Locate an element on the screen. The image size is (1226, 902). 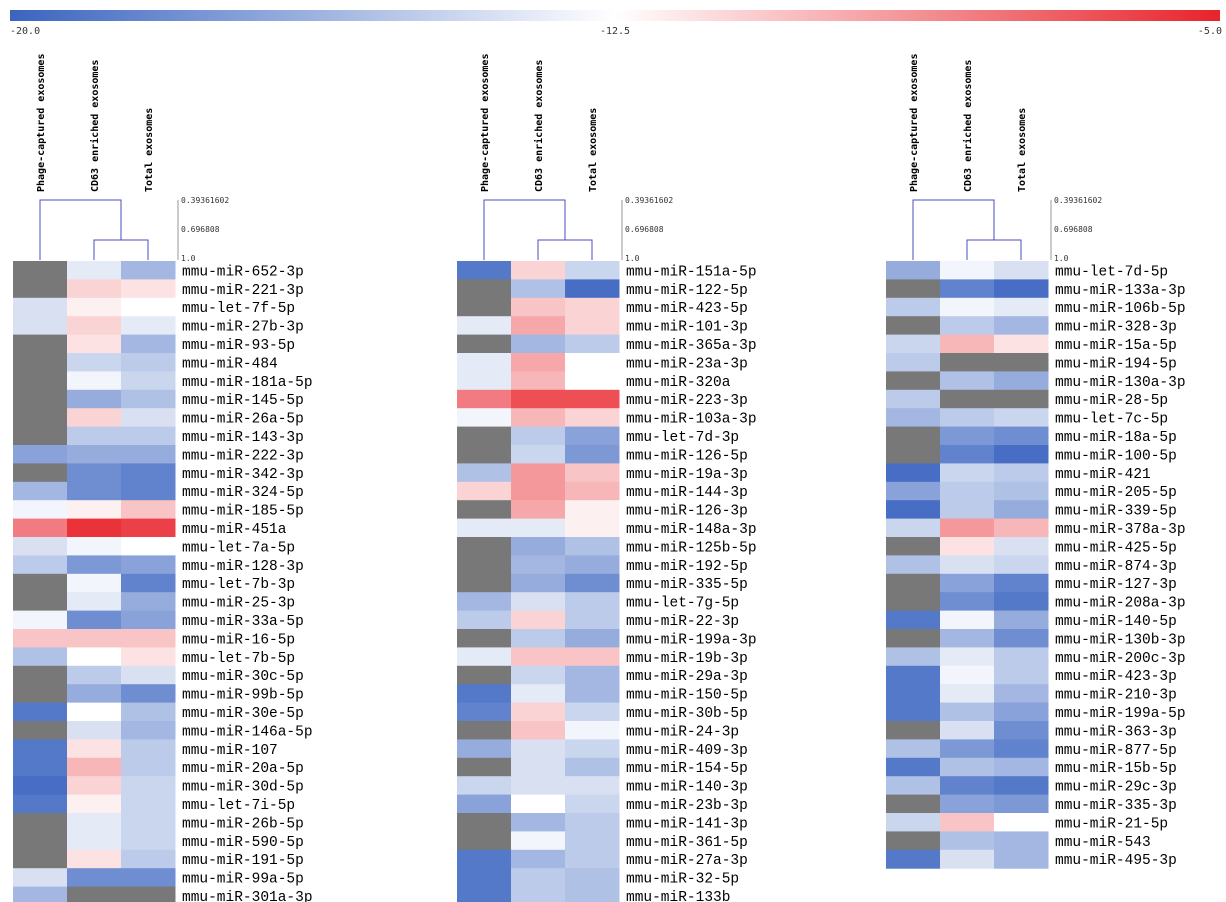
row-label: mmu-miR-27a-3p is located at coordinates (687, 861).